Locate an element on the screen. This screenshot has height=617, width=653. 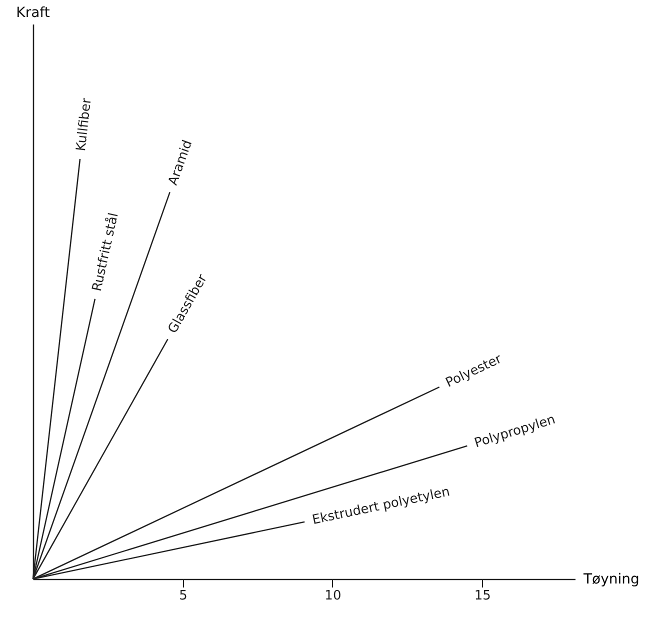
x-axis-title: Tøyning is located at coordinates (611, 580).